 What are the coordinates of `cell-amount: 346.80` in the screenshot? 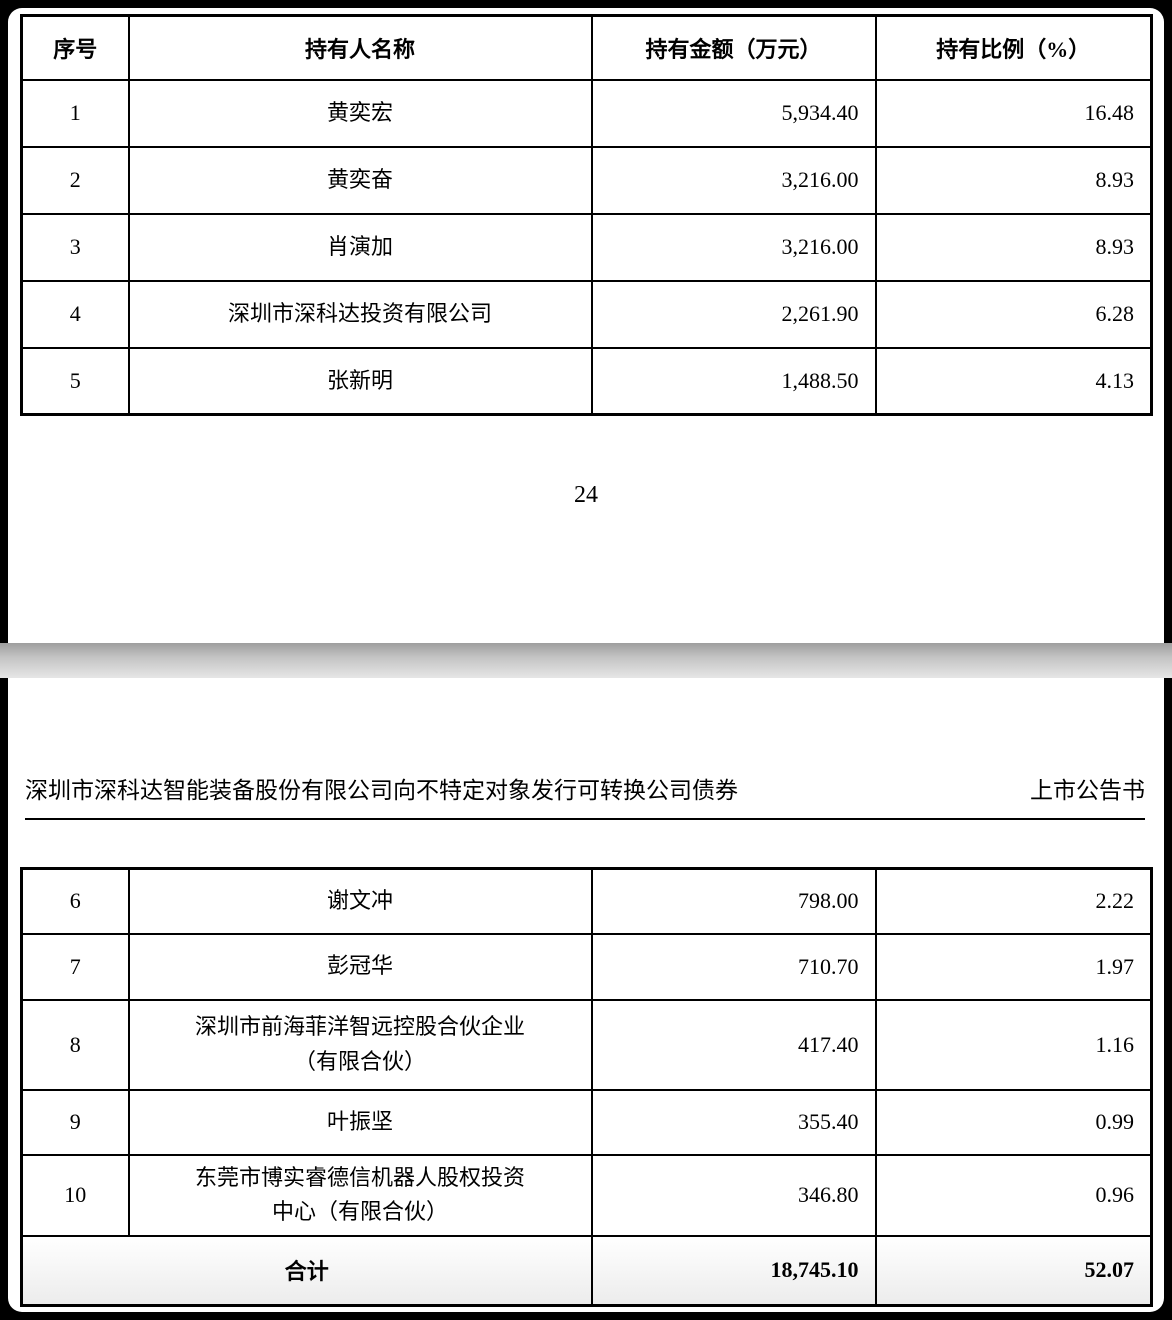 It's located at (733, 1195).